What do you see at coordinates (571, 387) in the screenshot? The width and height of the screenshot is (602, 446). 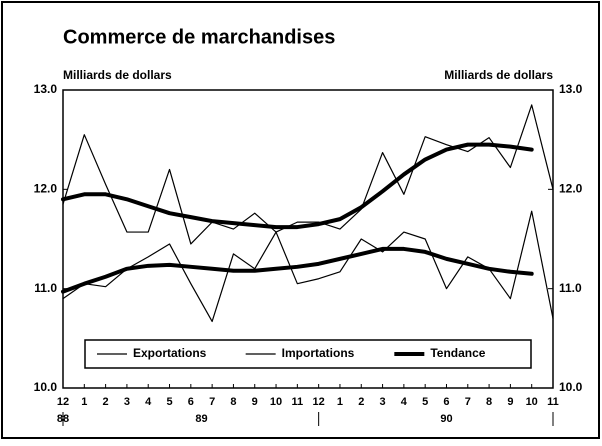 I see `y2-tick-label: 10.0` at bounding box center [571, 387].